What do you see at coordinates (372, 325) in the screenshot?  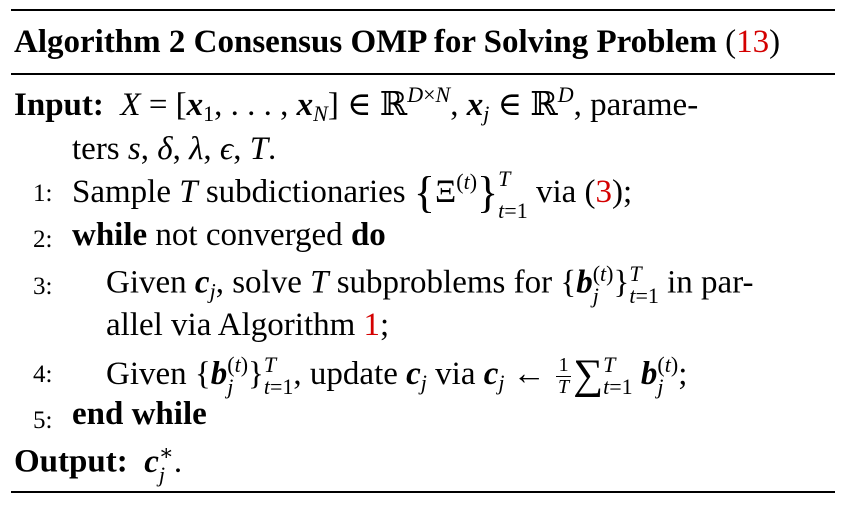 I see `ref-algorithm-1: 1` at bounding box center [372, 325].